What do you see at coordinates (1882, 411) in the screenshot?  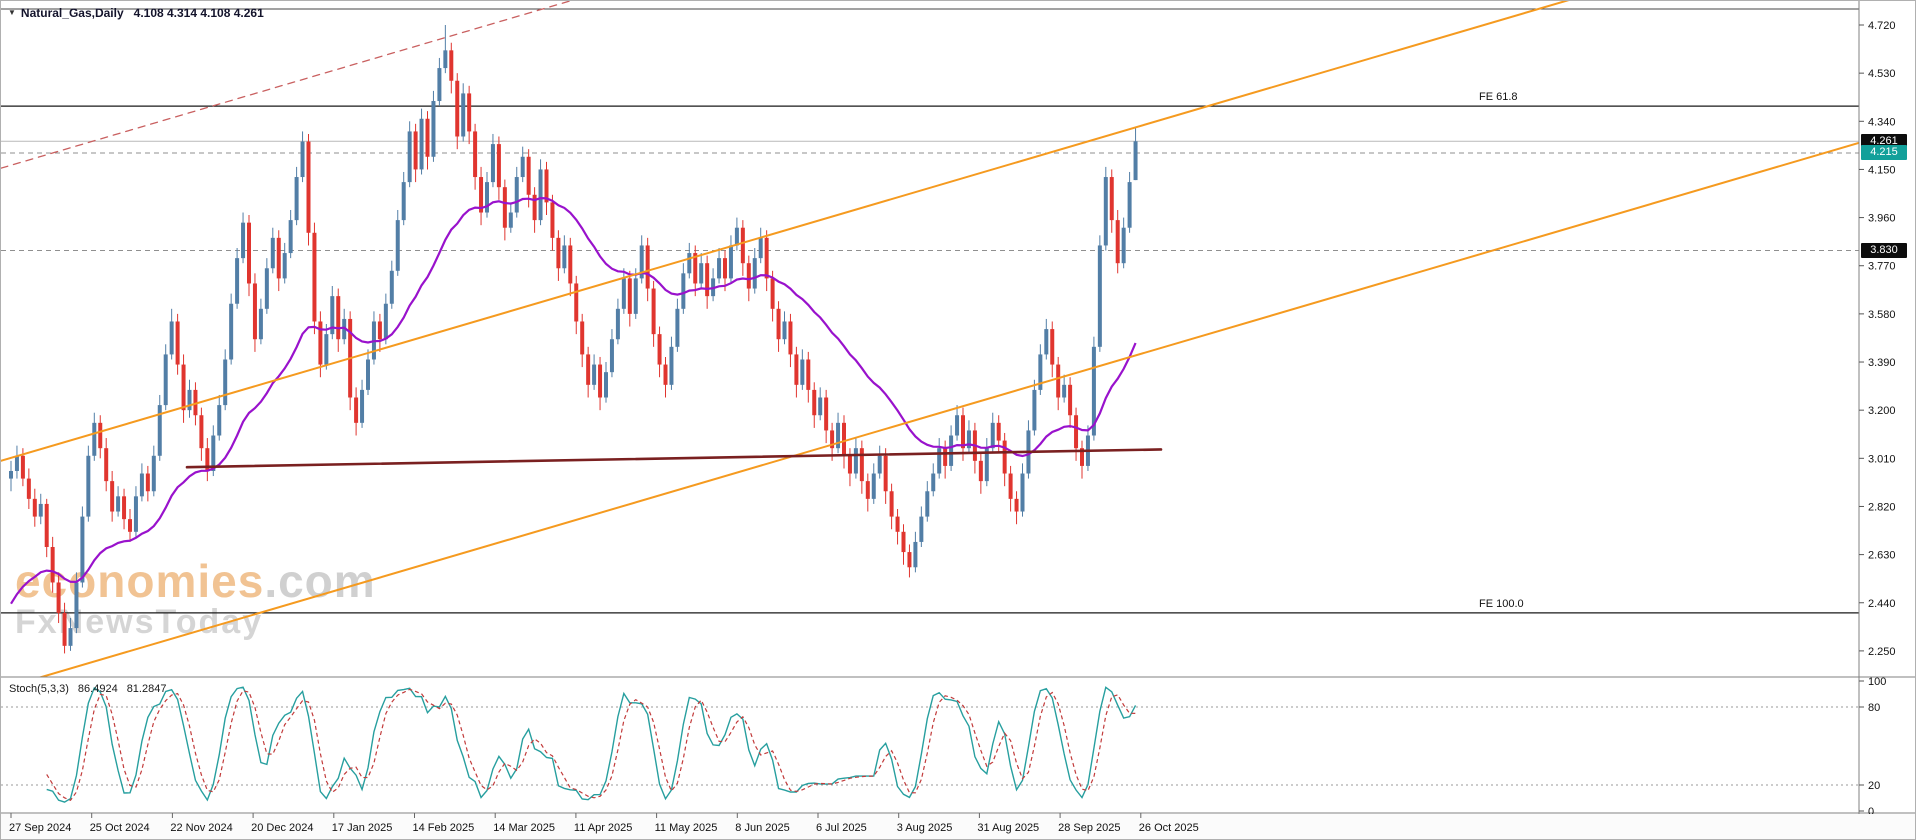 I see `price-tick-label: 3.200` at bounding box center [1882, 411].